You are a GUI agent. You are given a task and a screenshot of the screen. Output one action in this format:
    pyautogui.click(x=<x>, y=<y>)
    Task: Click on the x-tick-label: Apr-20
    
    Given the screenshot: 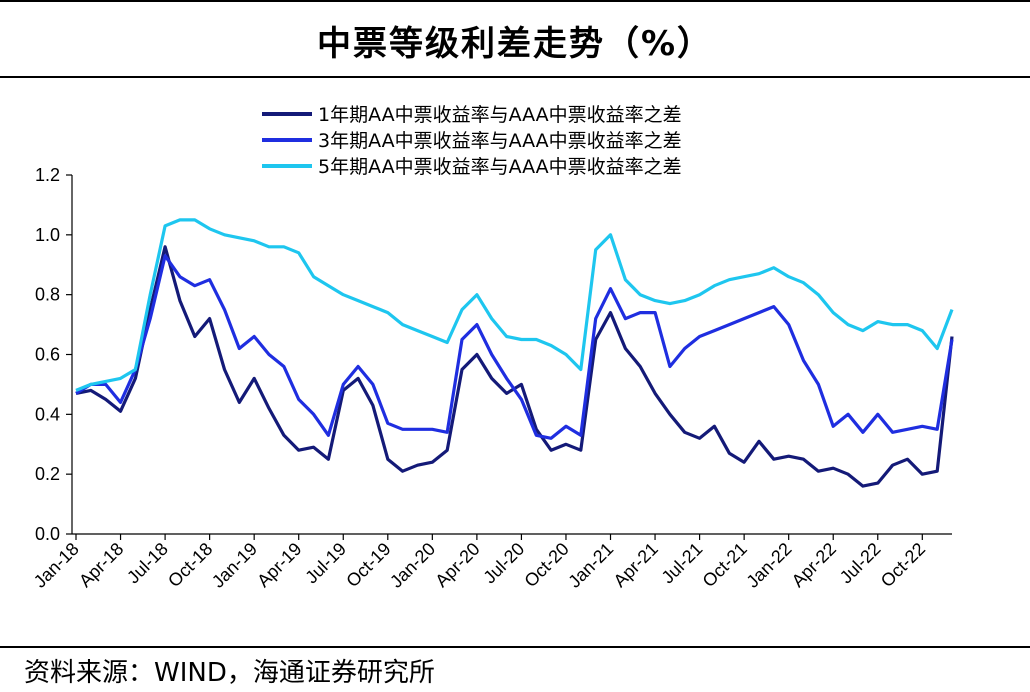 What is the action you would take?
    pyautogui.click(x=457, y=565)
    